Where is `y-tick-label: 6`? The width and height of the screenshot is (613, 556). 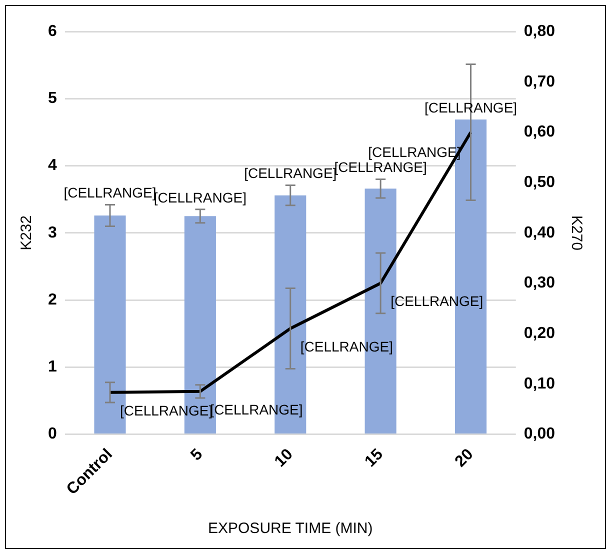
y-tick-label: 6 is located at coordinates (52, 31).